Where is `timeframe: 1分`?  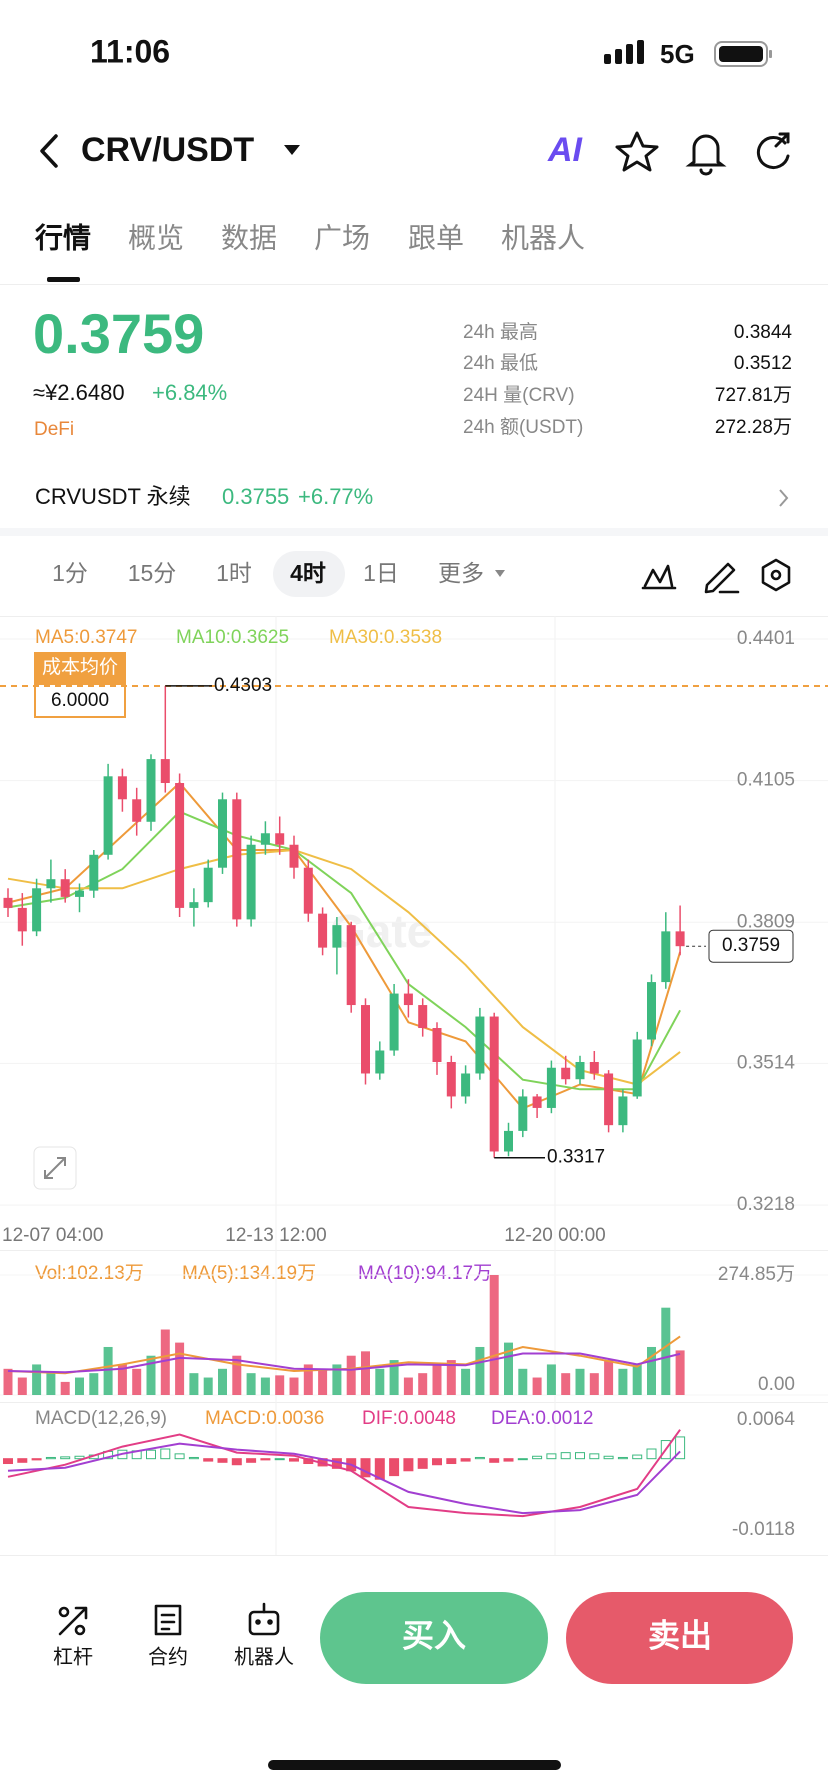 timeframe: 1分 is located at coordinates (70, 573).